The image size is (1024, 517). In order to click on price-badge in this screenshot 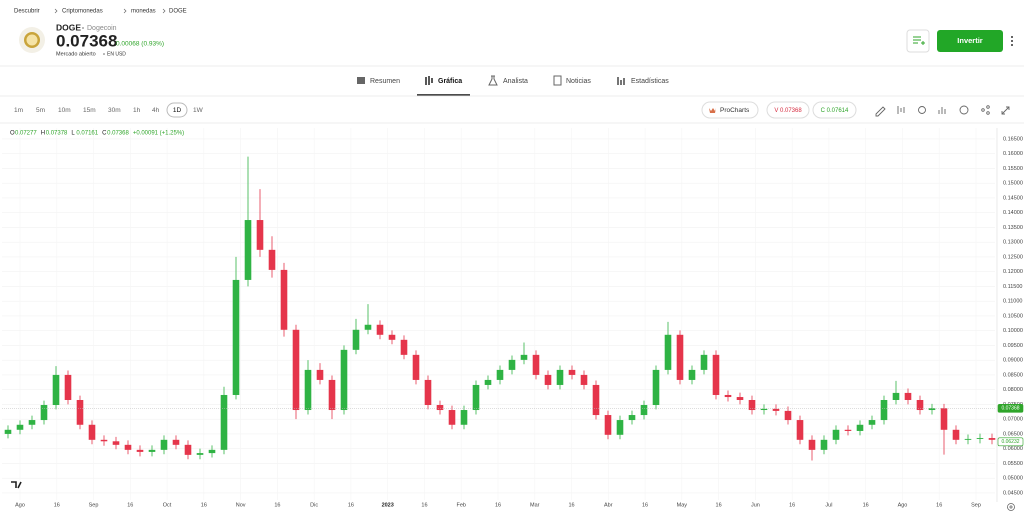, I will do `click(1010, 442)`.